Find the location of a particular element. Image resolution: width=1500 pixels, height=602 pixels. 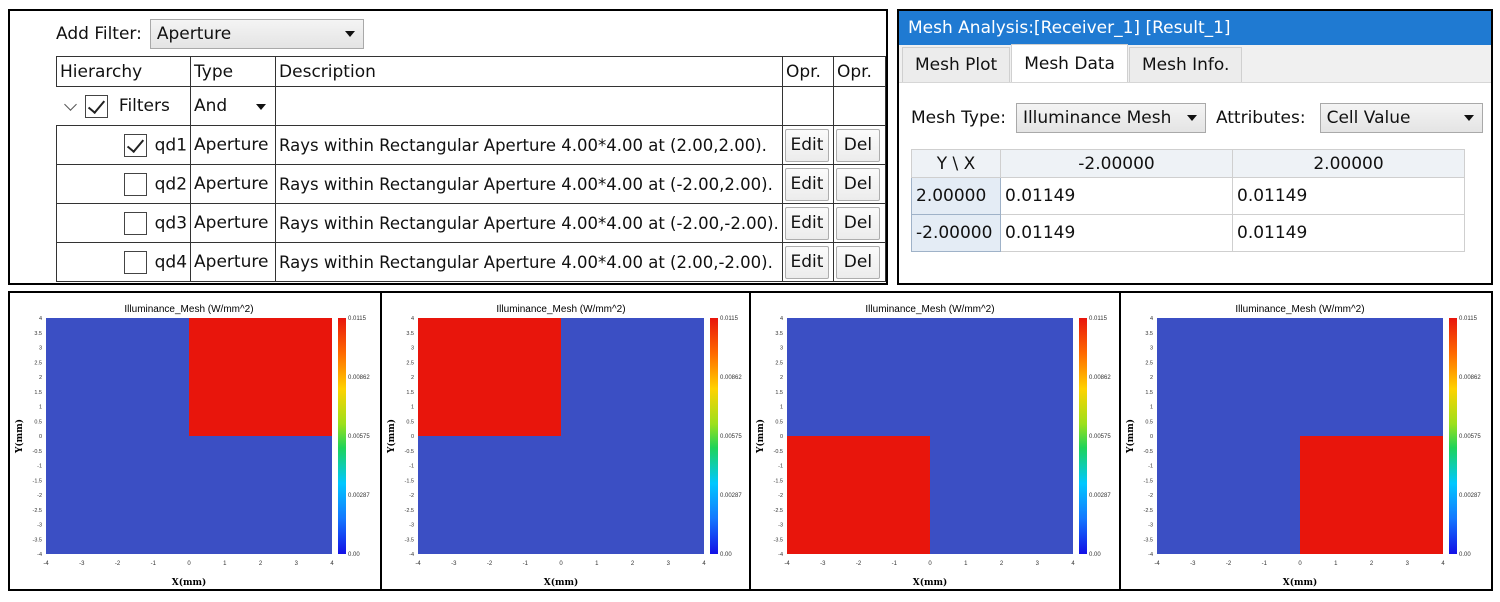

edit-button-qd1: Edit is located at coordinates (806, 145).